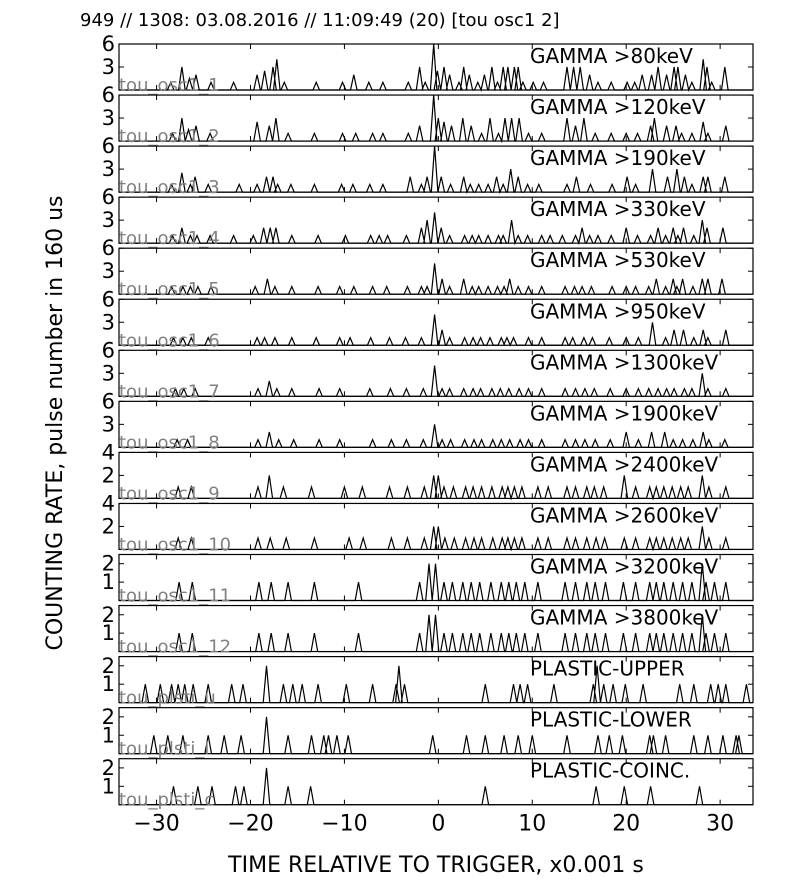 Image resolution: width=792 pixels, height=882 pixels. What do you see at coordinates (175, 544) in the screenshot?
I see `panel-tag: tou_osc1_10` at bounding box center [175, 544].